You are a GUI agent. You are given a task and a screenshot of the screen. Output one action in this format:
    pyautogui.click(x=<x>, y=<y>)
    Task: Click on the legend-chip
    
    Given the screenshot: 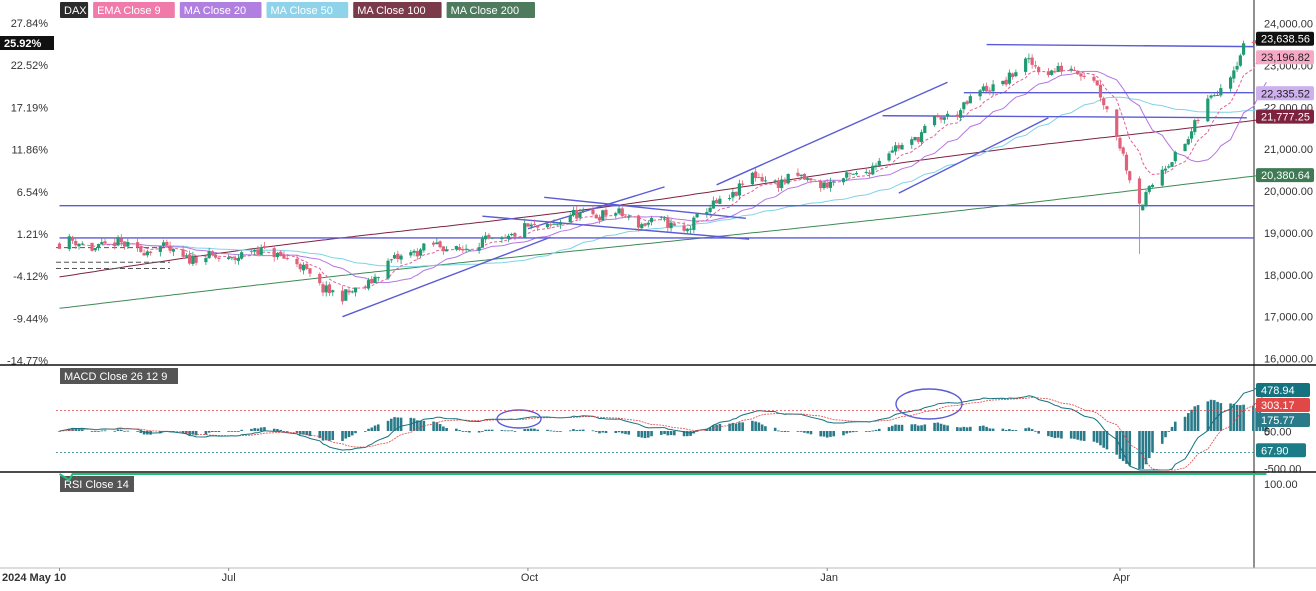 What is the action you would take?
    pyautogui.click(x=490, y=10)
    